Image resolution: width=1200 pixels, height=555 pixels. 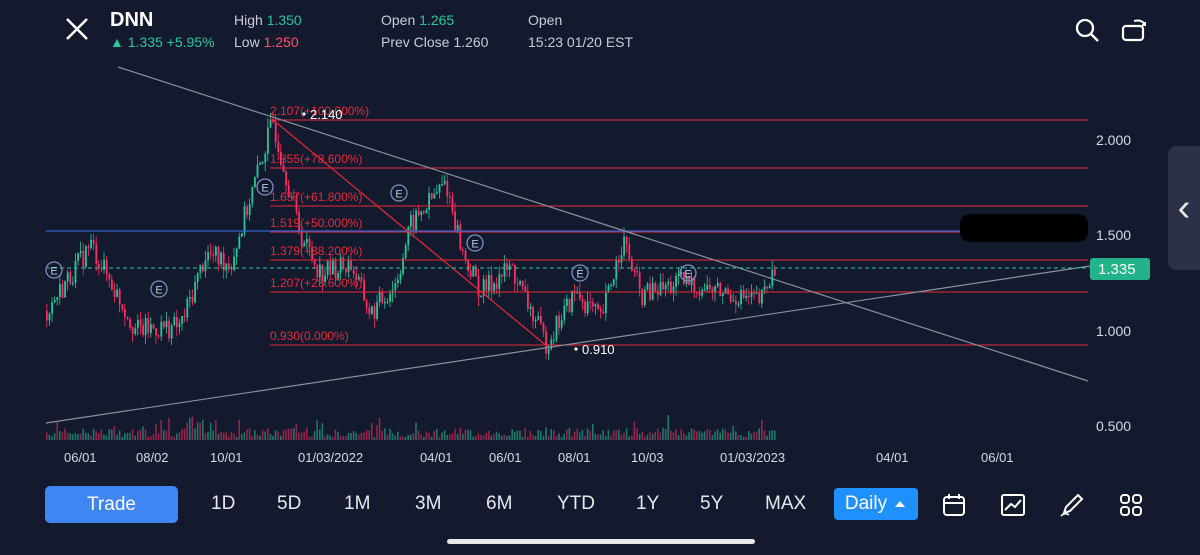 I want to click on y-tick-label: 1.000, so click(x=1113, y=331).